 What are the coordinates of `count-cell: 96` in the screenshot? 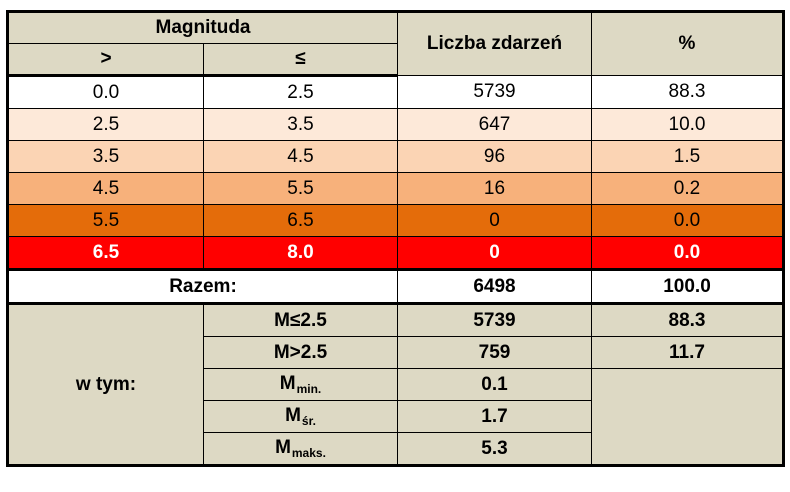 It's located at (494, 156).